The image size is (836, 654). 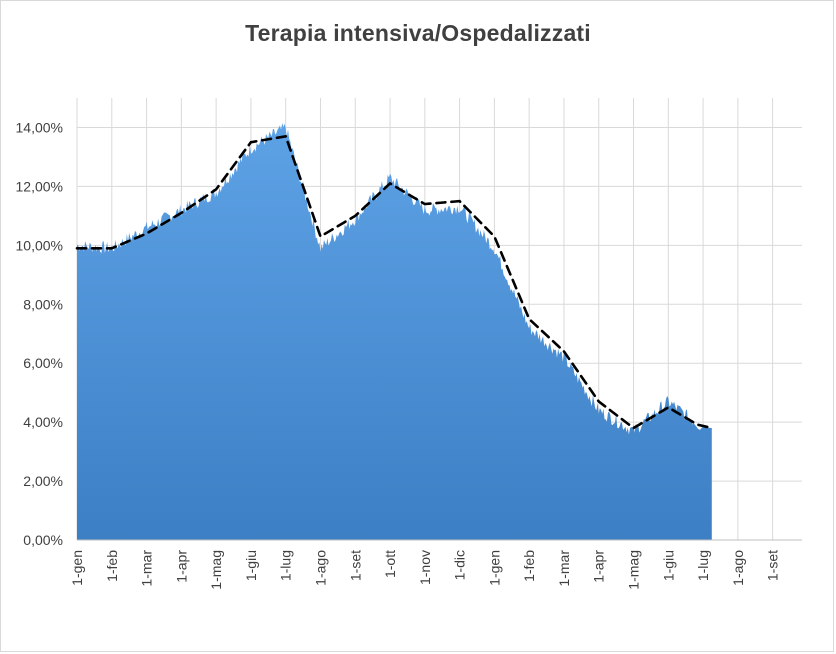 I want to click on y-tick-label: 6,00%, so click(x=43, y=363).